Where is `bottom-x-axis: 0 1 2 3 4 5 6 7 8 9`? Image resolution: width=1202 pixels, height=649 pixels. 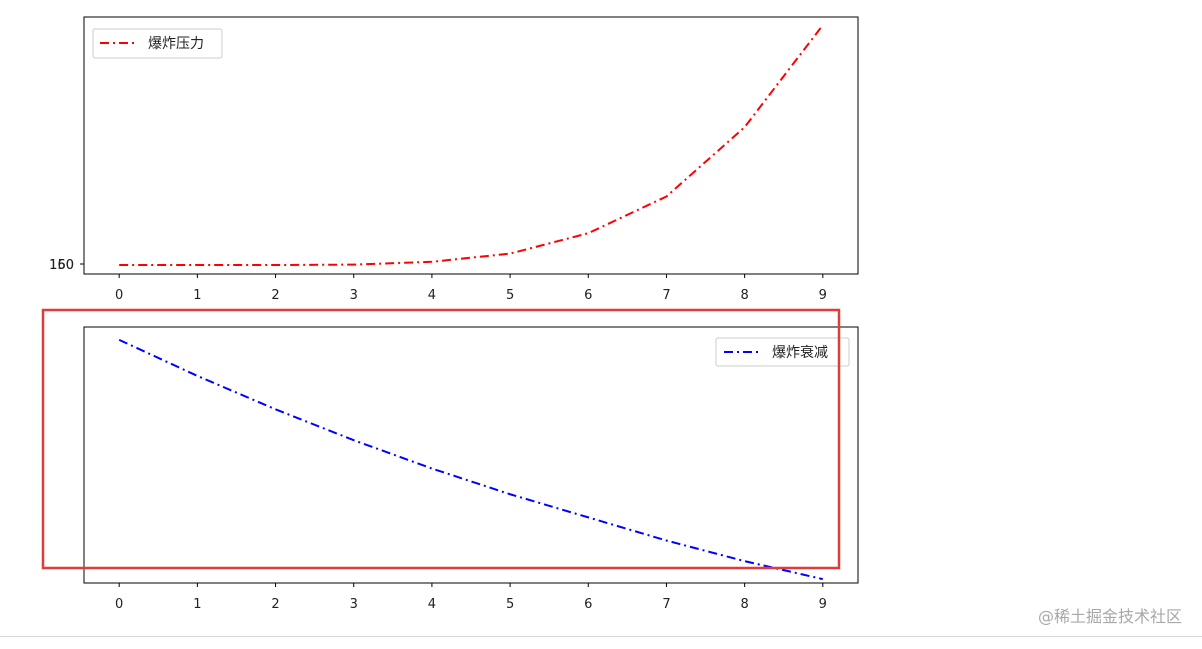 bottom-x-axis: 0 1 2 3 4 5 6 7 8 9 is located at coordinates (471, 597).